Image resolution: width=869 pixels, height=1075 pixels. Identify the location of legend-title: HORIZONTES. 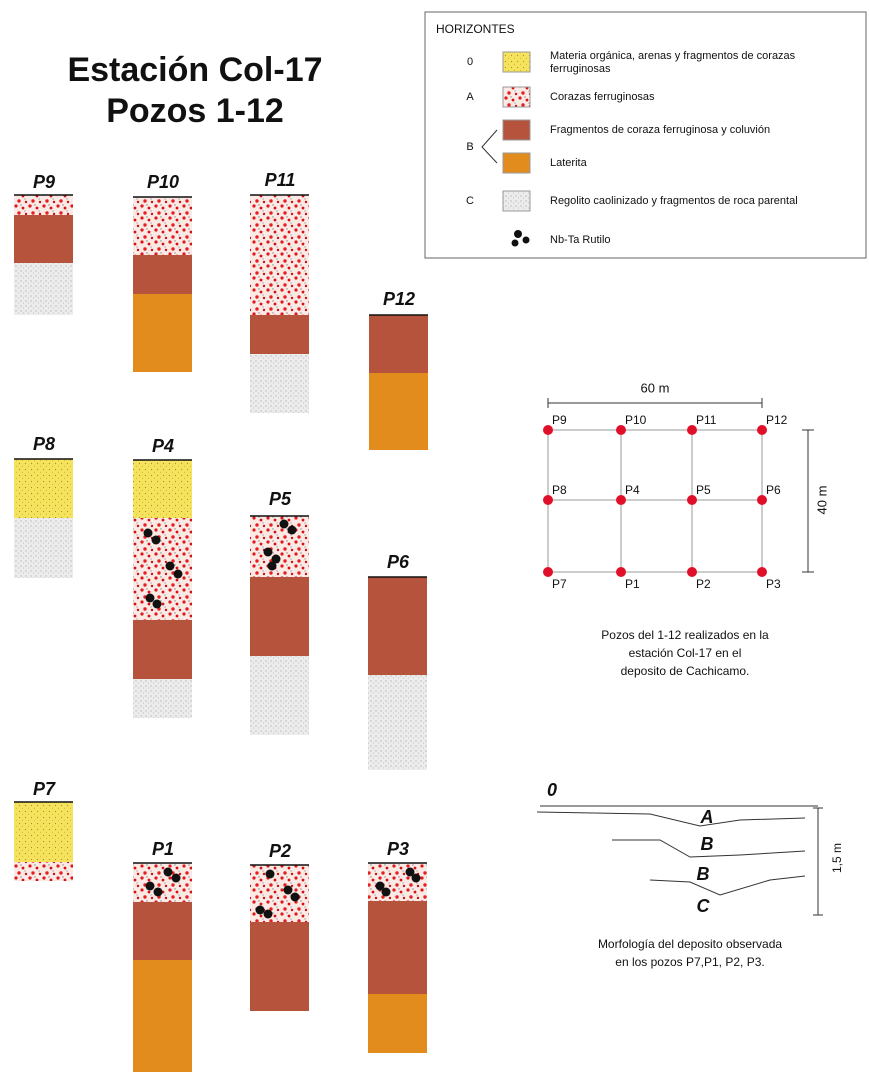
(475, 29).